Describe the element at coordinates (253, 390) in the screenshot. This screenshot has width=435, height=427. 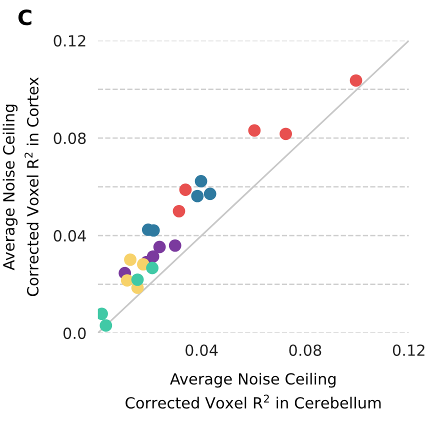
I see `x-axis-title: Average Noise Ceiling Corrected Voxel R$^{2}$ in Cerebellum` at that location.